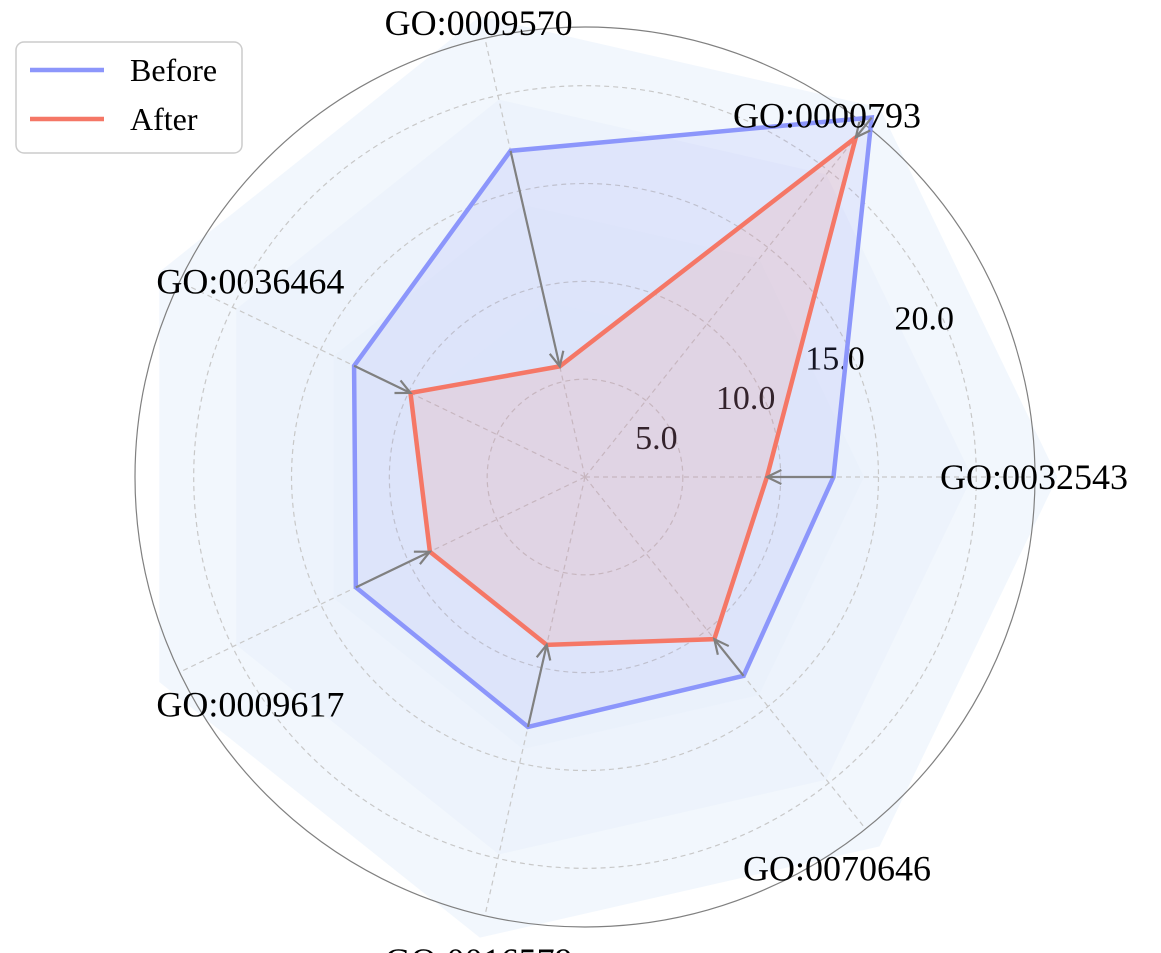 Image resolution: width=1161 pixels, height=953 pixels. Describe the element at coordinates (479, 23) in the screenshot. I see `axis-label-3: GO:0009570` at that location.